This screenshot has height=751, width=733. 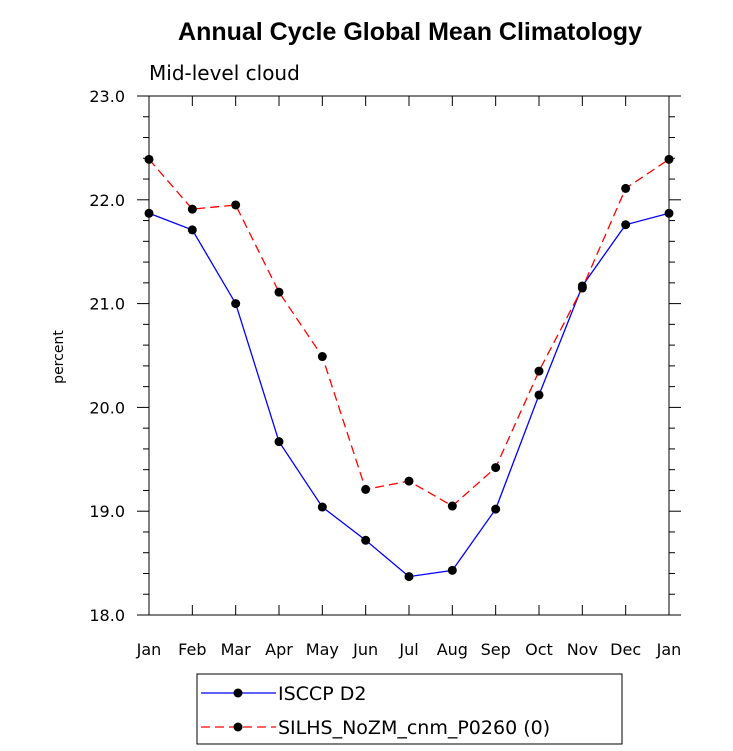 I want to click on x-tick-label: Apr, so click(x=279, y=649).